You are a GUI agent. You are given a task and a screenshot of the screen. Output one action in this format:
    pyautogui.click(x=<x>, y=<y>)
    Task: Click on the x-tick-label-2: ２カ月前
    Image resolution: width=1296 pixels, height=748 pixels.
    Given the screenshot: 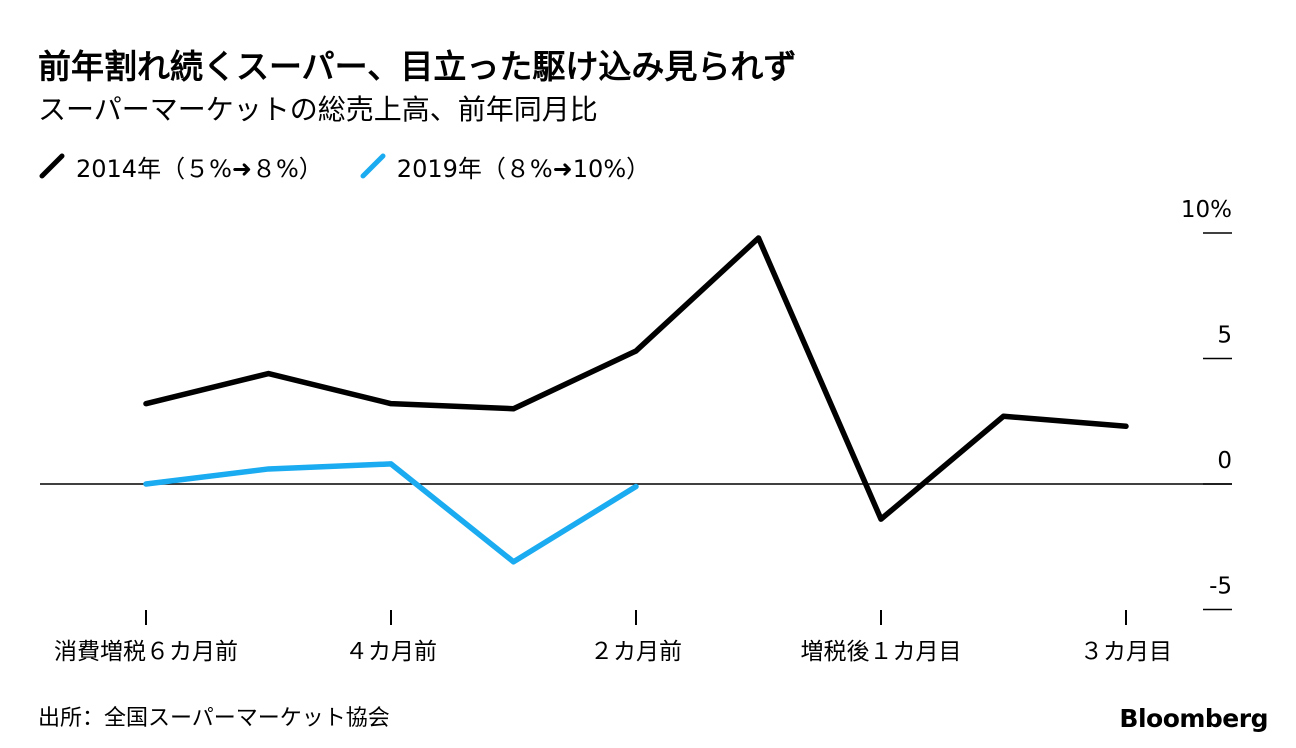 What is the action you would take?
    pyautogui.click(x=636, y=652)
    